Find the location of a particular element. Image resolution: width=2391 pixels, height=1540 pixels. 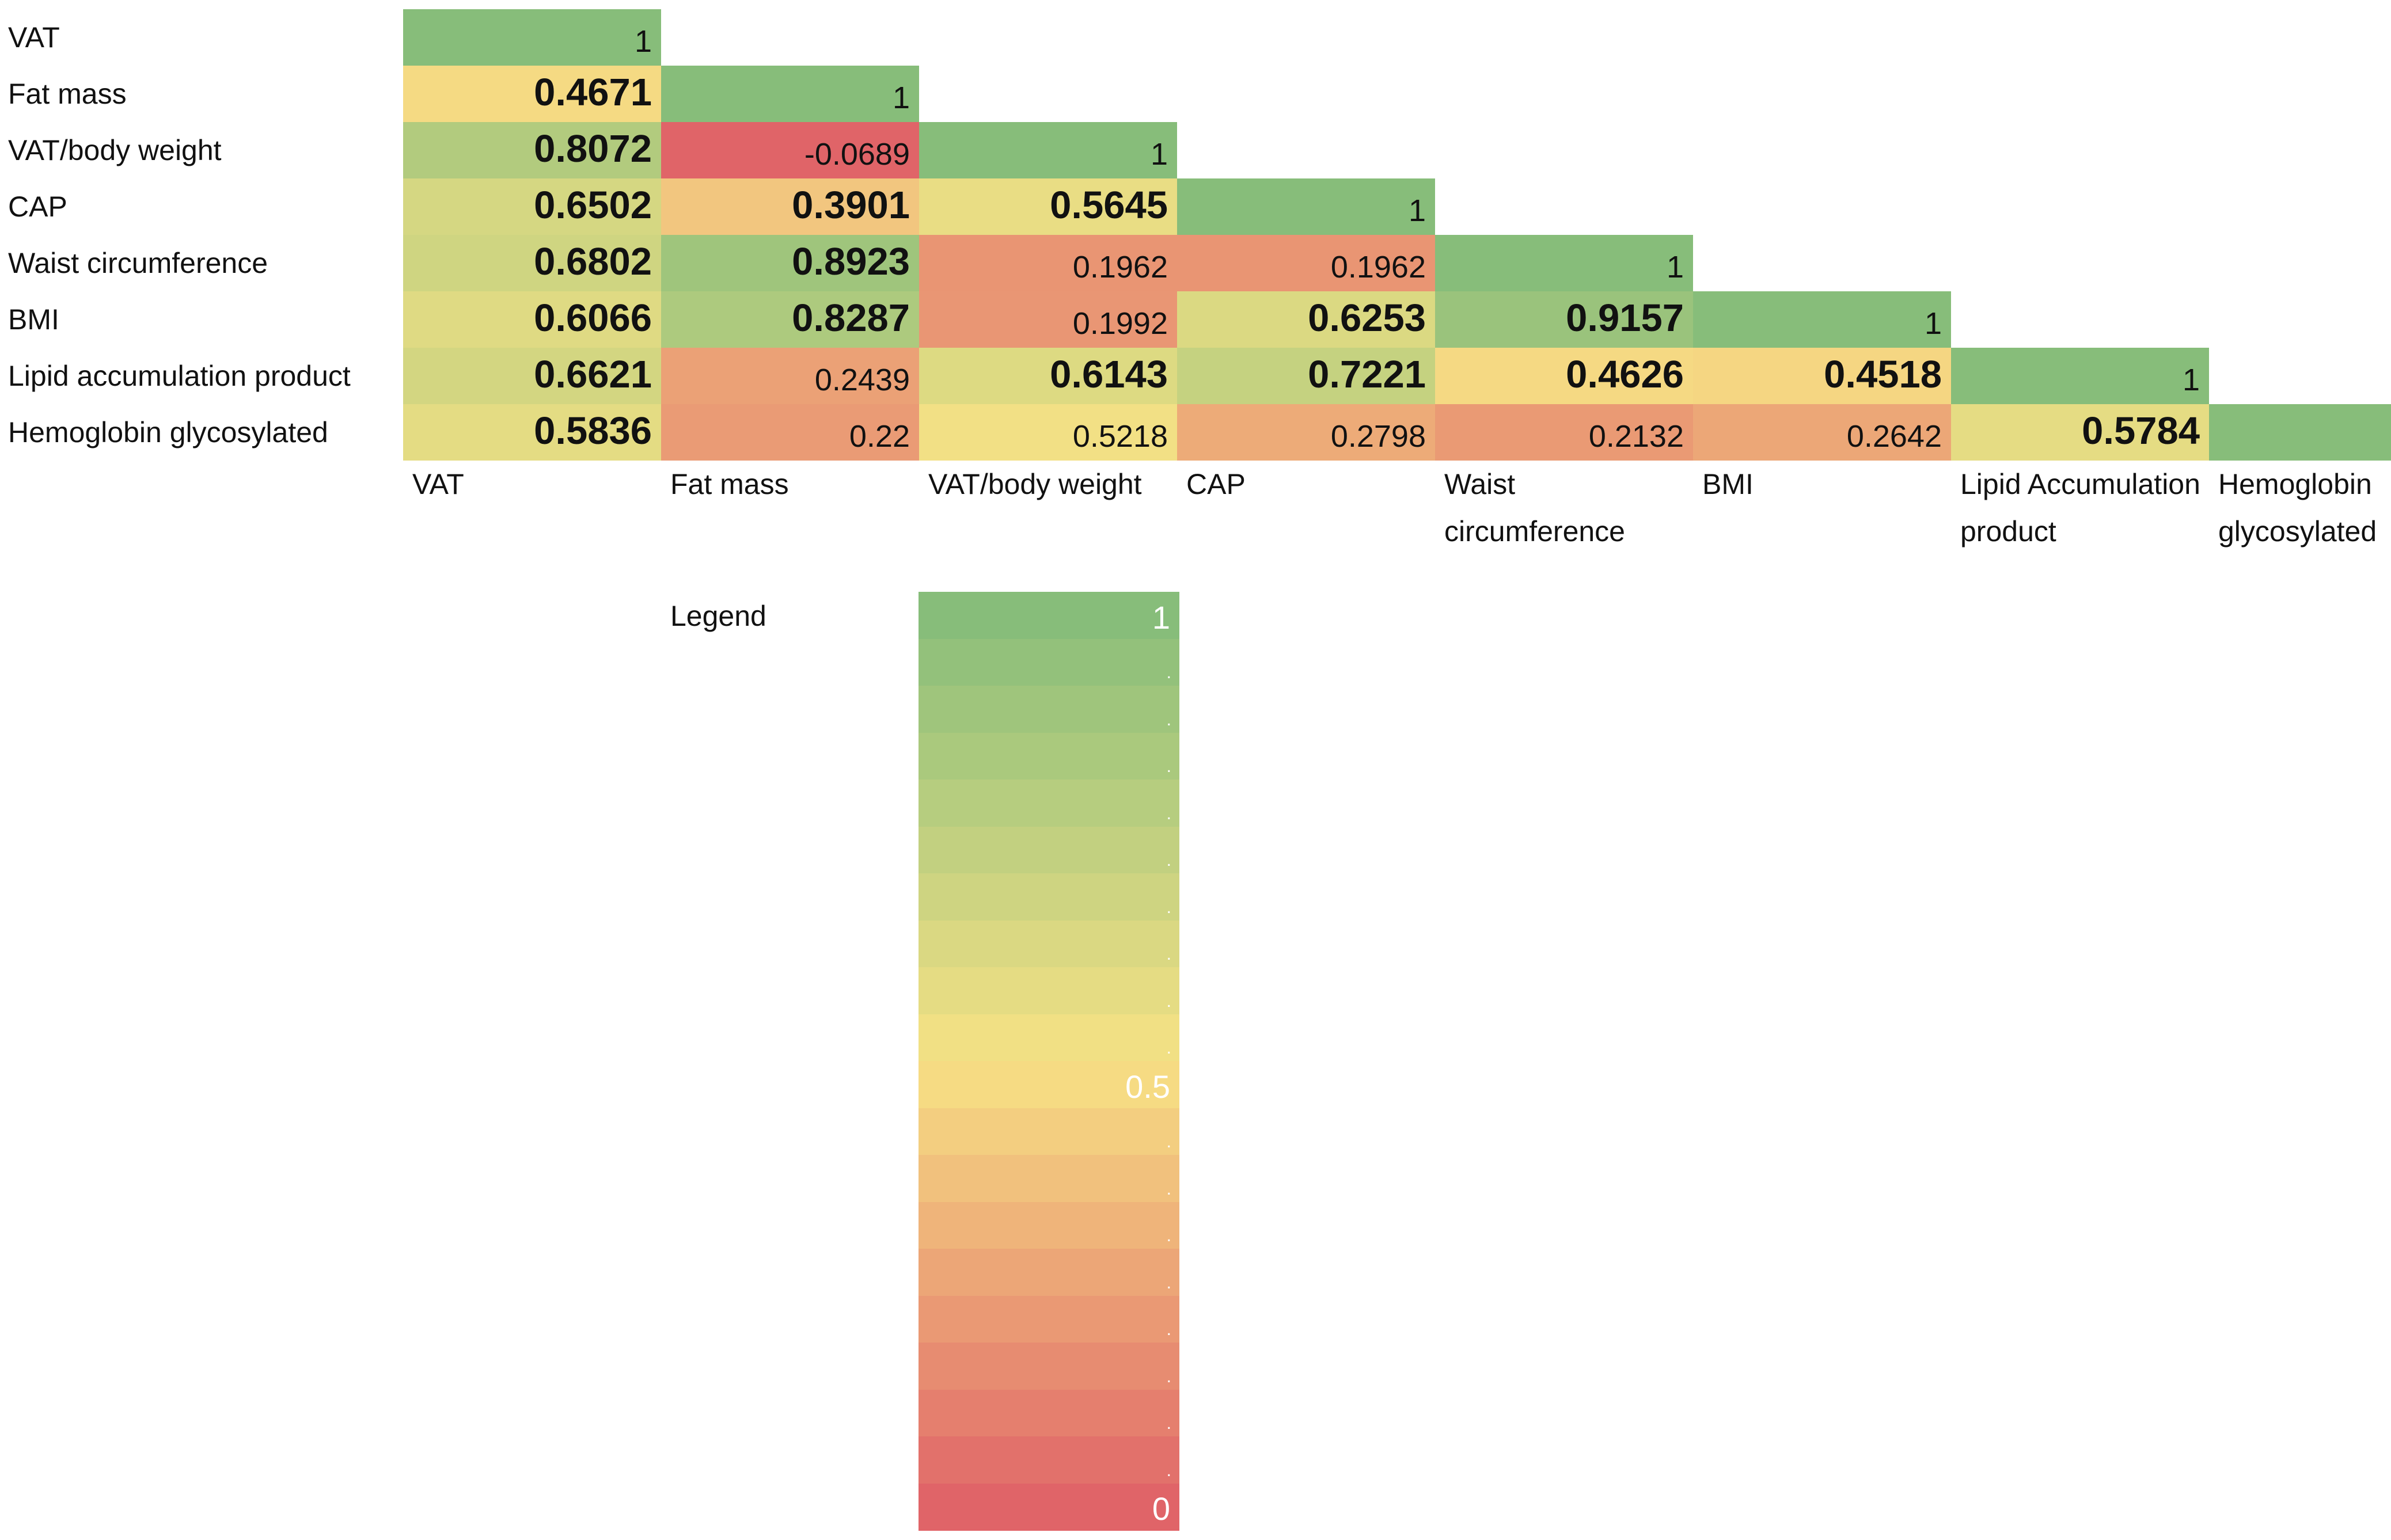

row-label: Waist circumference is located at coordinates (138, 263).